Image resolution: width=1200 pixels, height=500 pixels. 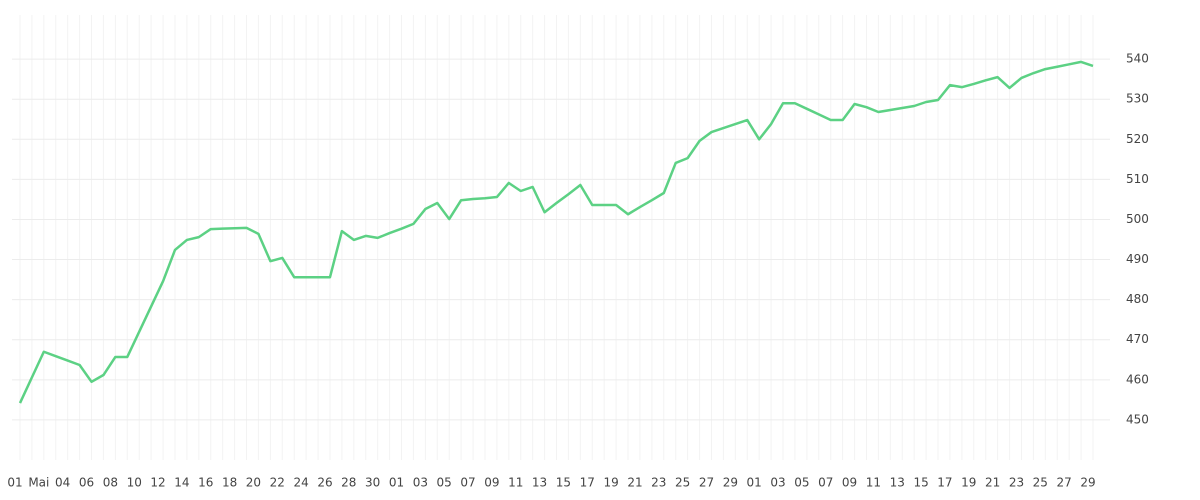 I want to click on x-tick-label: 16, so click(x=205, y=483).